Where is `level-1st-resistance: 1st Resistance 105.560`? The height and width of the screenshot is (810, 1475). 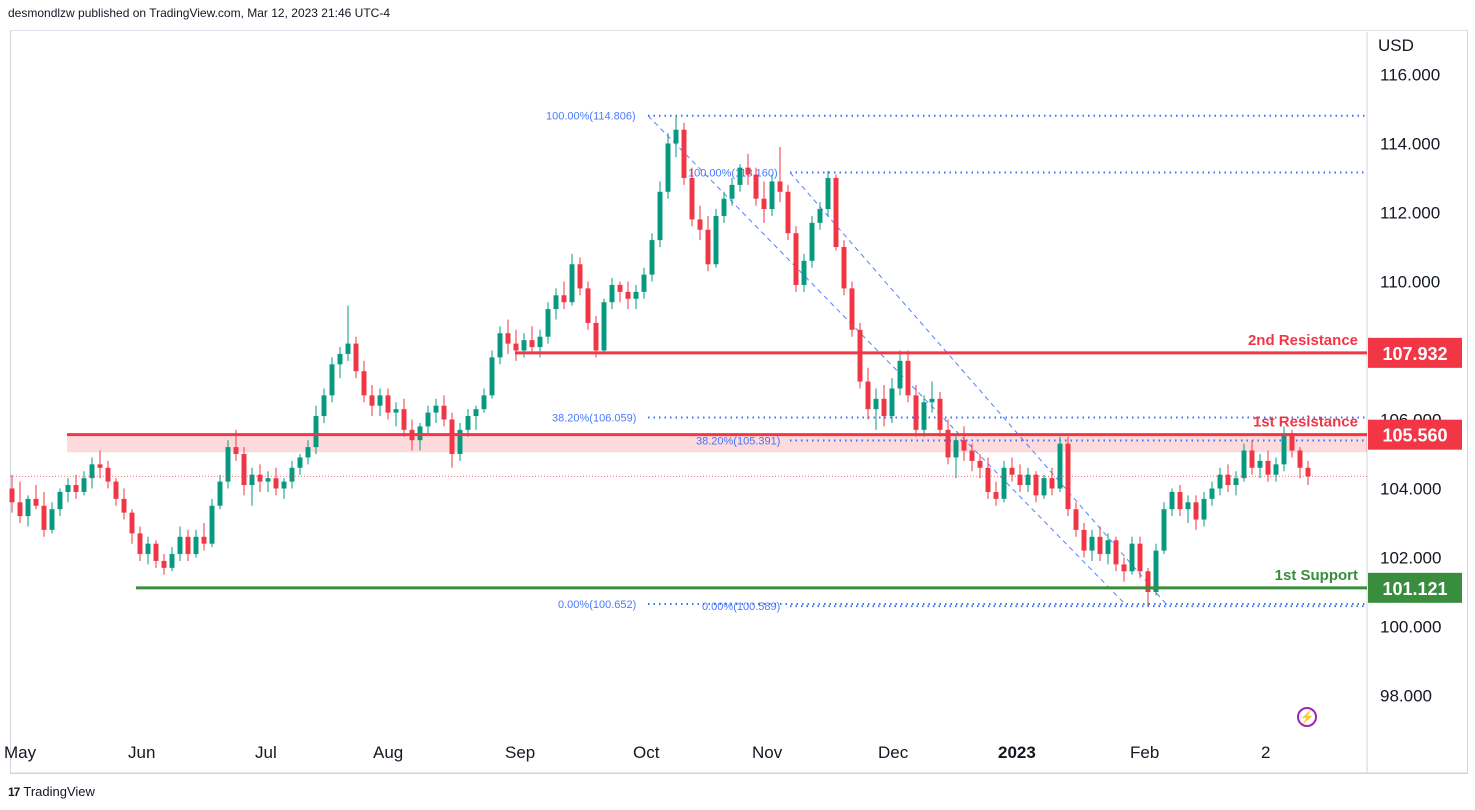 level-1st-resistance: 1st Resistance 105.560 is located at coordinates (764, 432).